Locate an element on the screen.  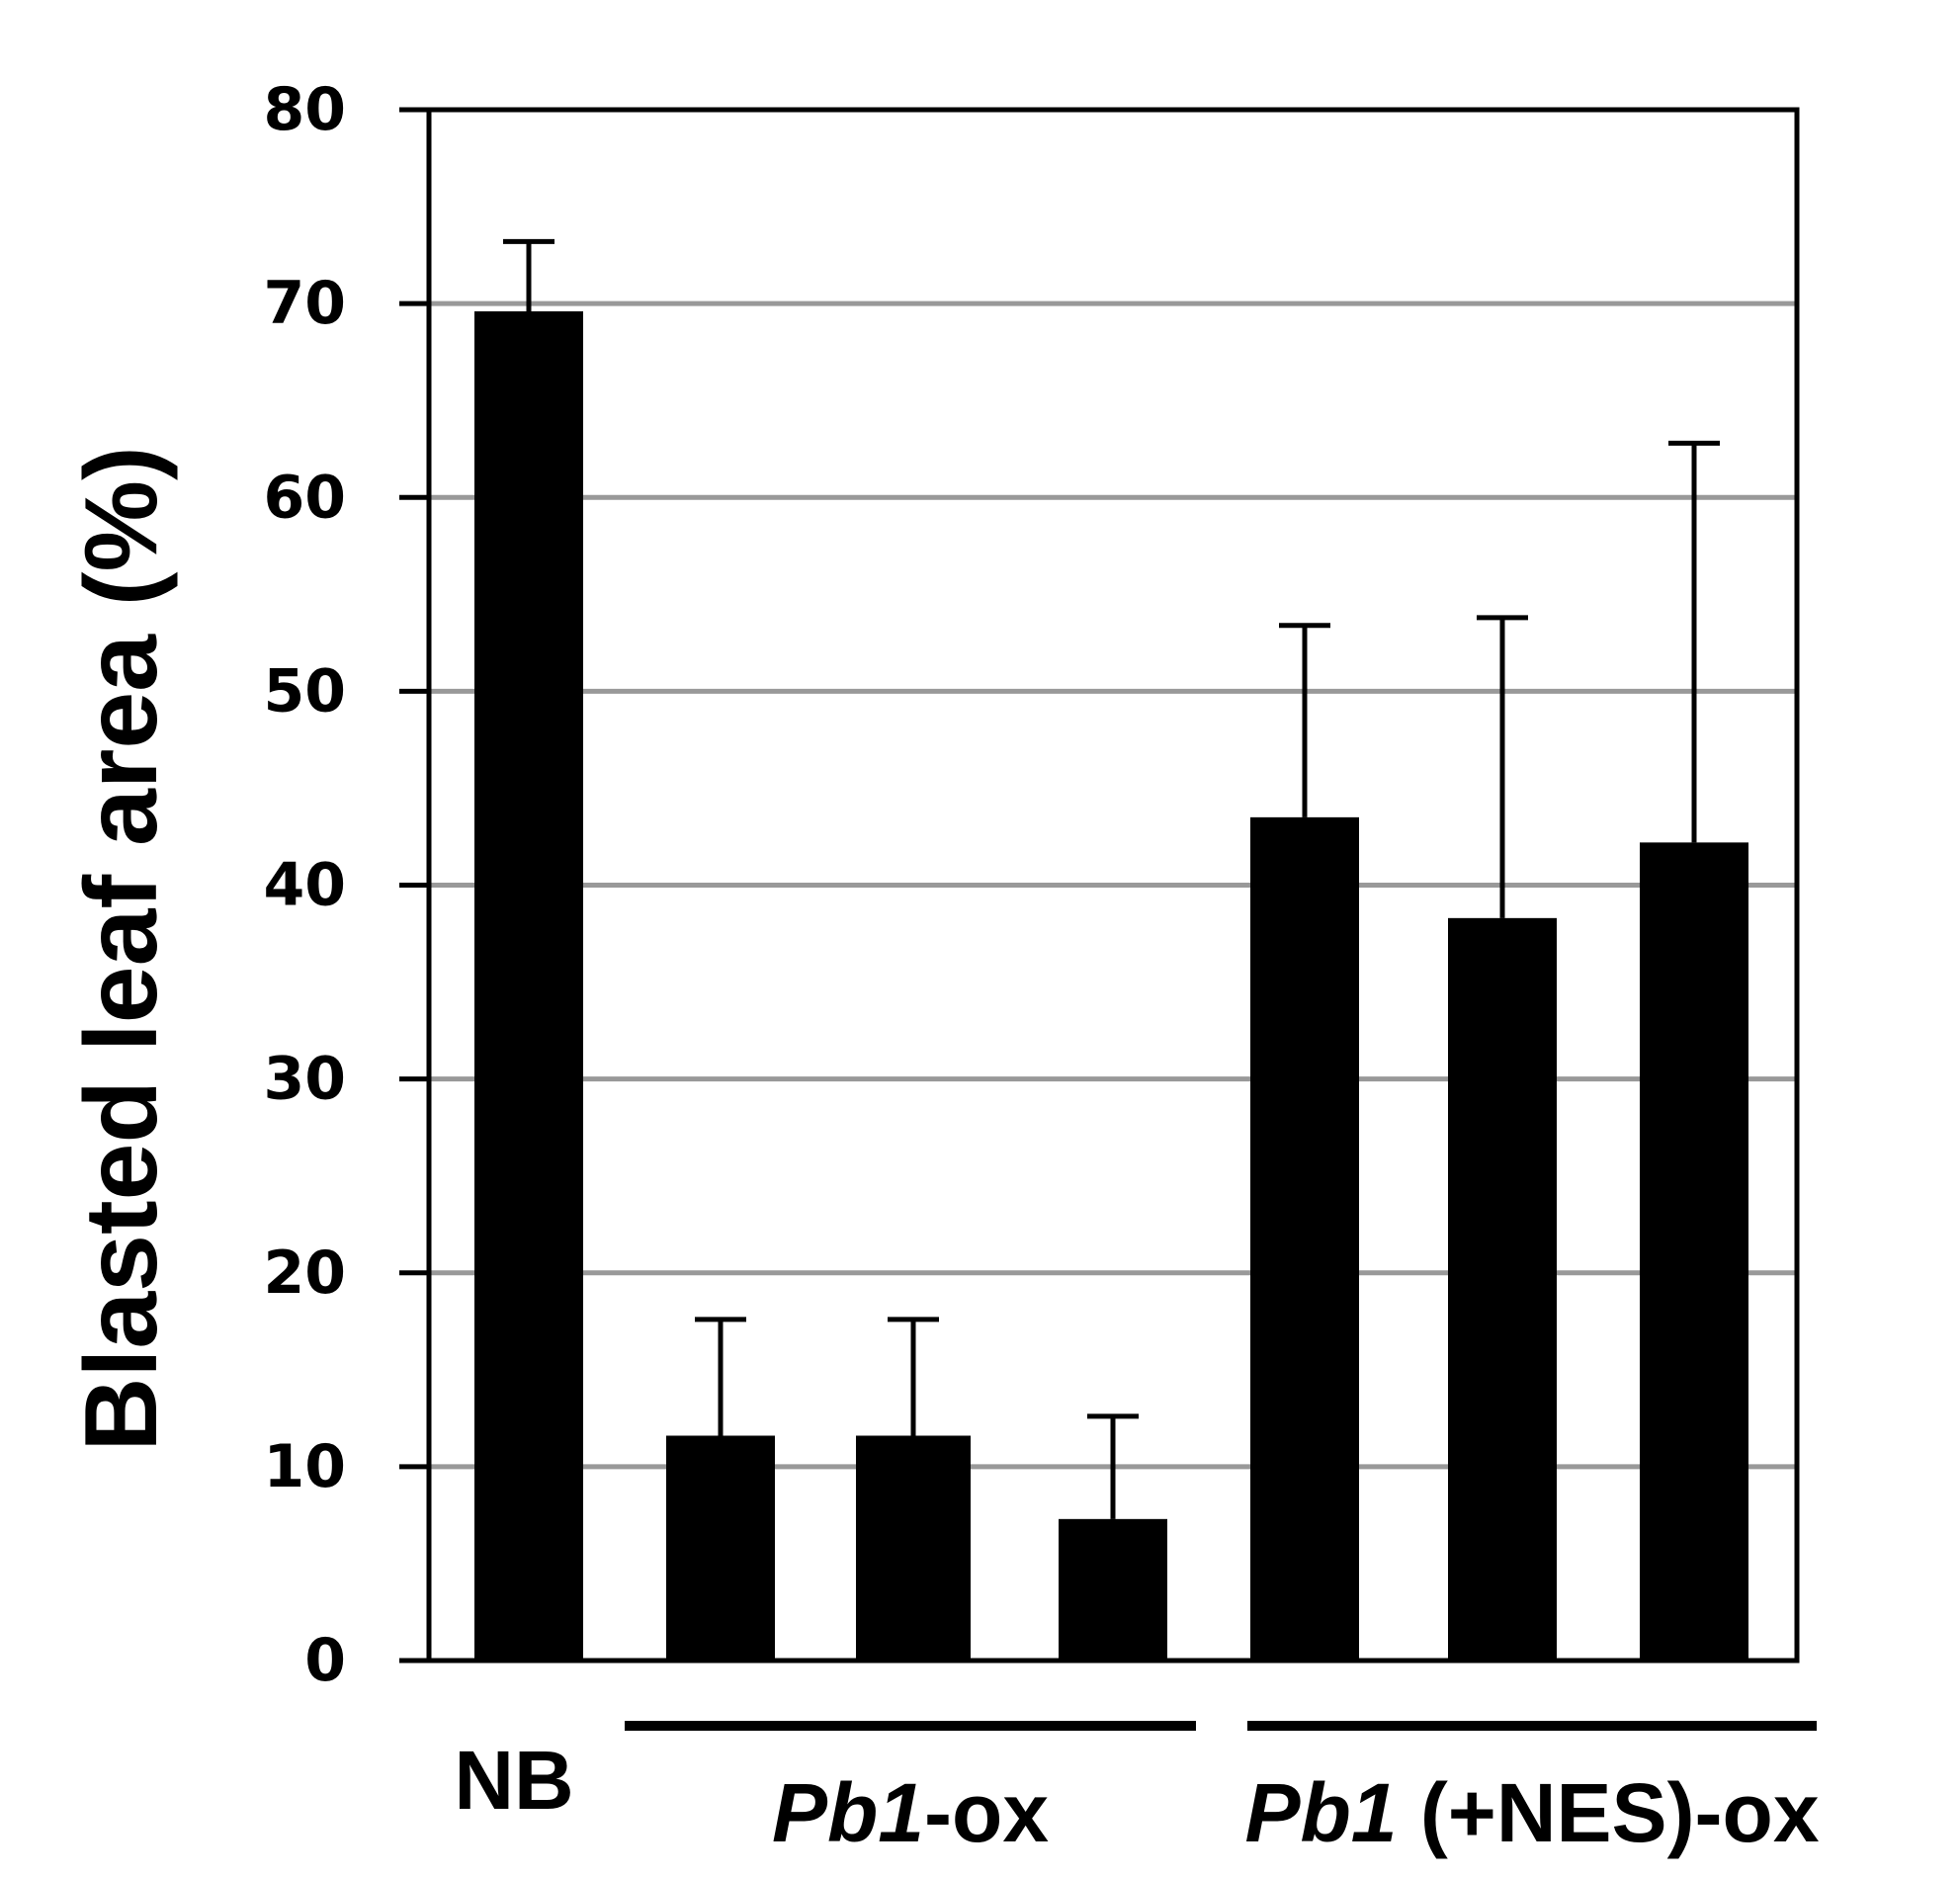
category-label-pb1-nes-ox-italic: Pb1 is located at coordinates (1321, 1812).